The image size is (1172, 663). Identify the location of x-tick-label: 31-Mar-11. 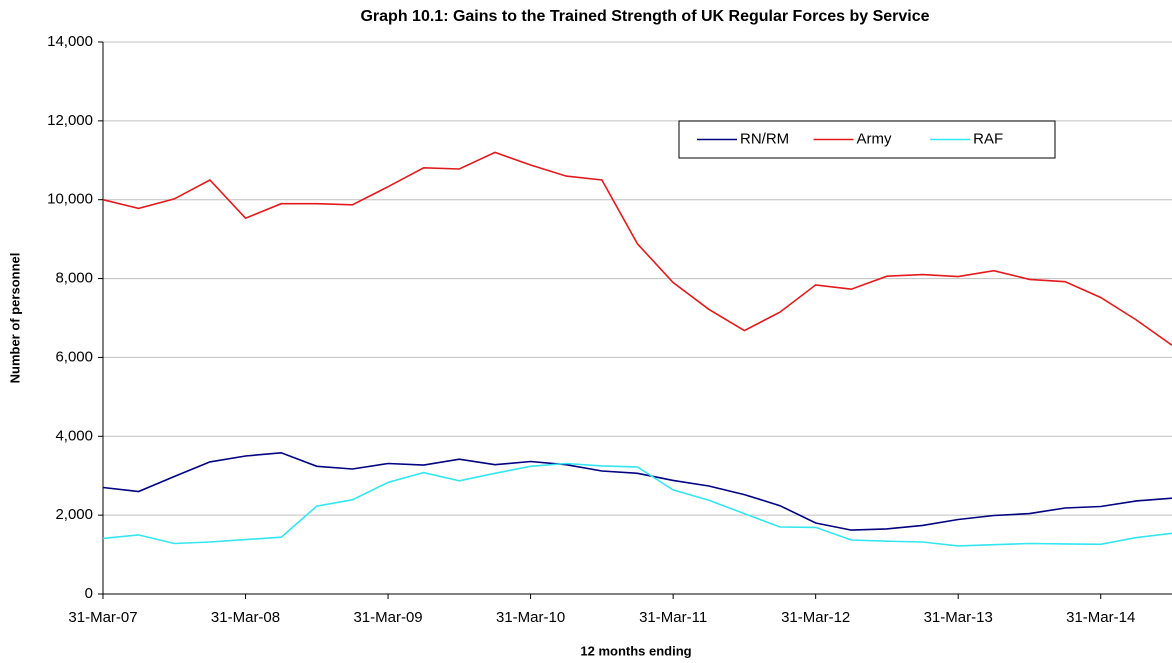
(673, 617).